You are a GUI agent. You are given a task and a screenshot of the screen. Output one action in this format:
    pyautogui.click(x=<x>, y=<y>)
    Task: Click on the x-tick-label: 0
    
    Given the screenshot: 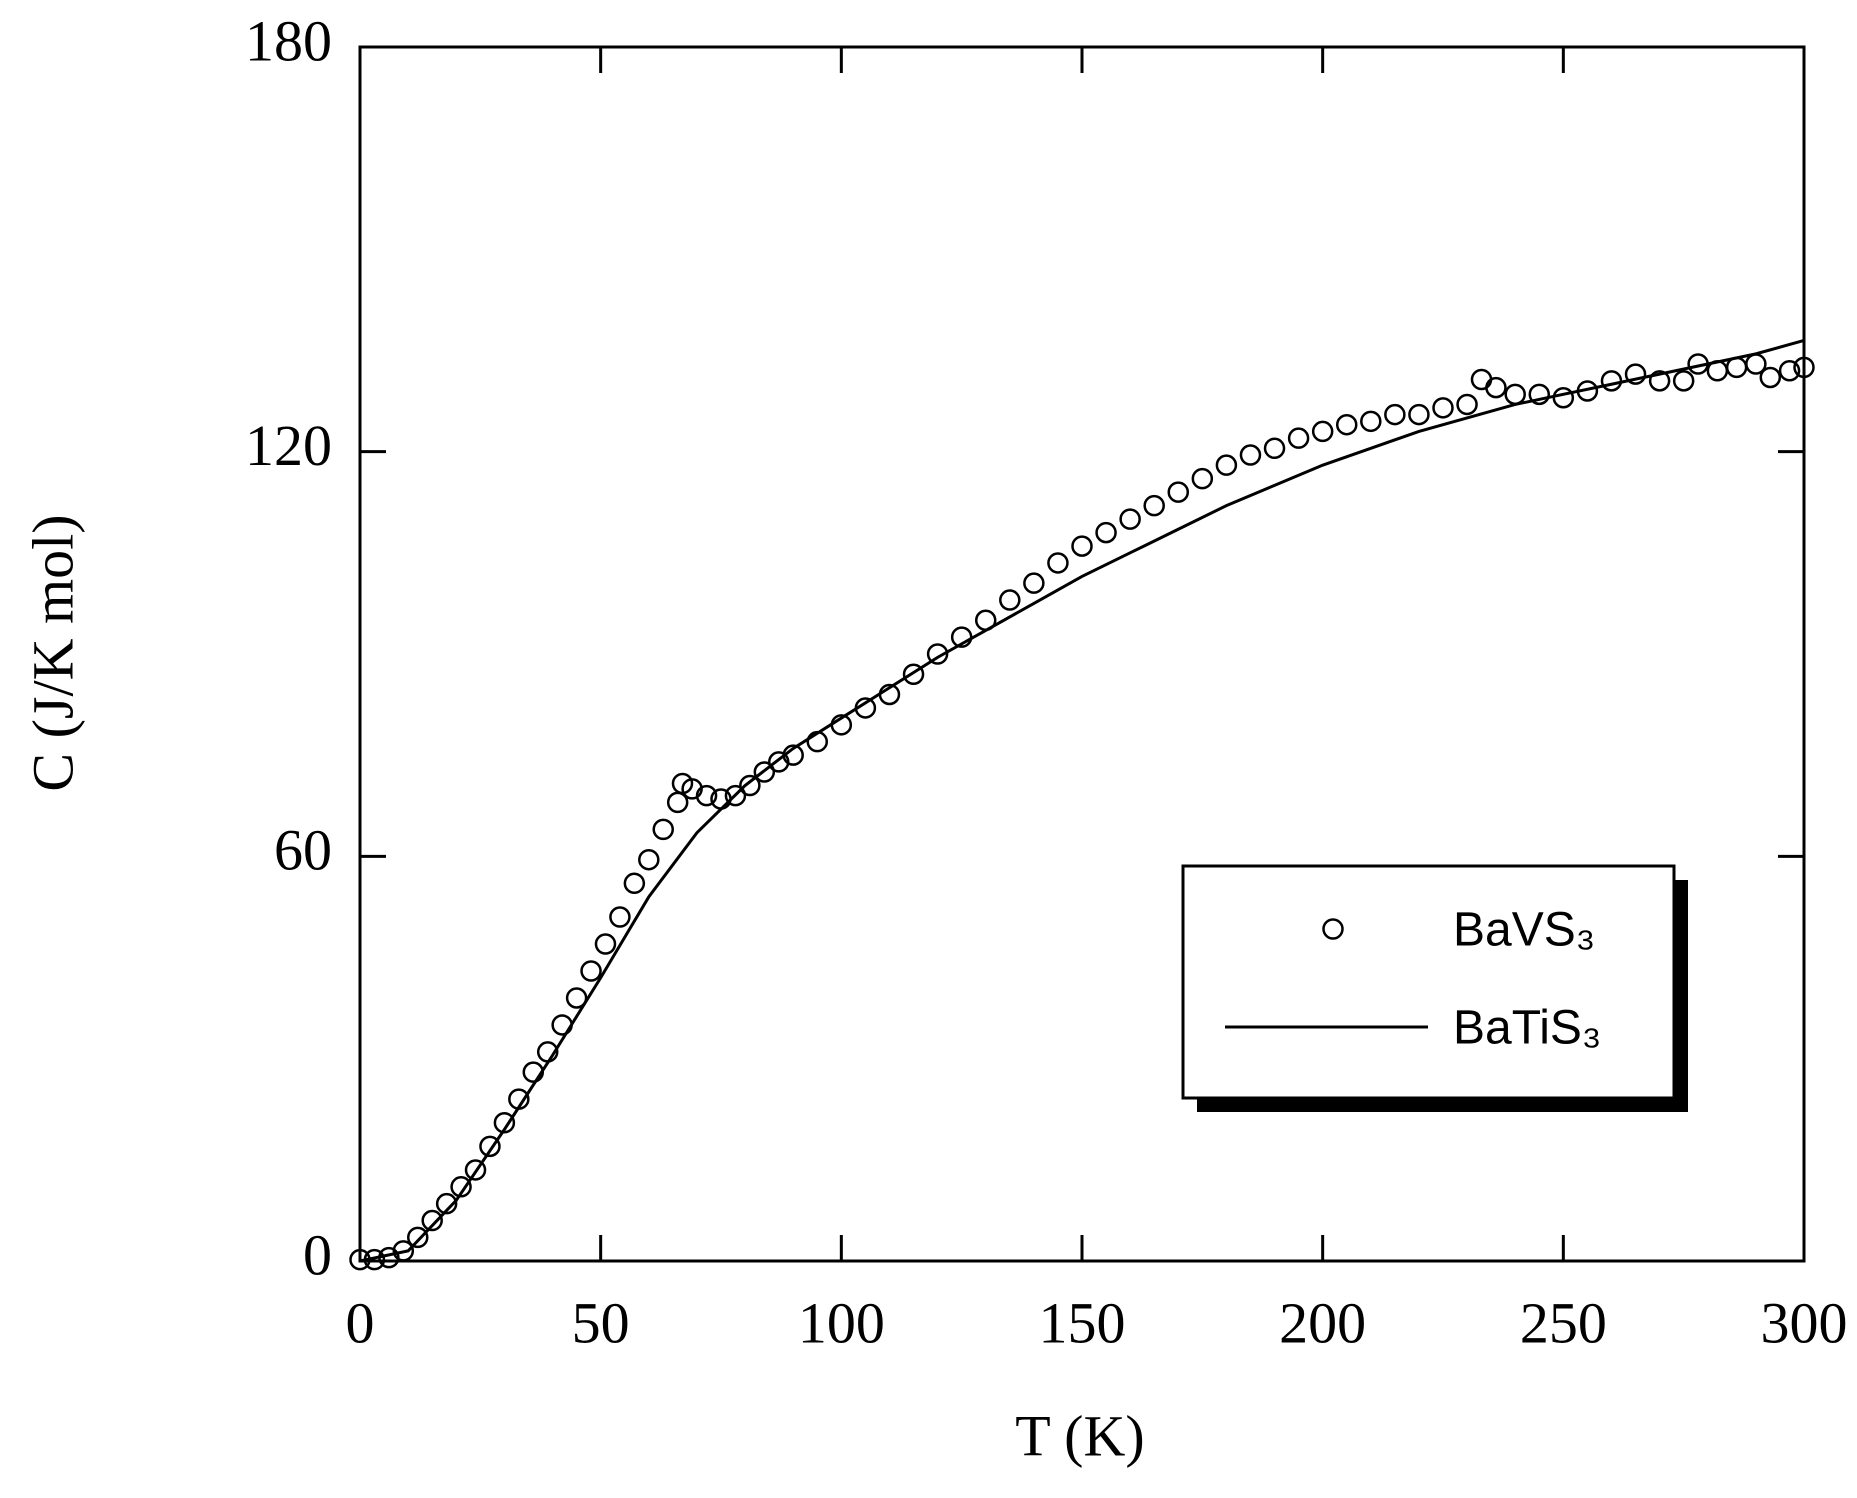 What is the action you would take?
    pyautogui.click(x=360, y=1322)
    